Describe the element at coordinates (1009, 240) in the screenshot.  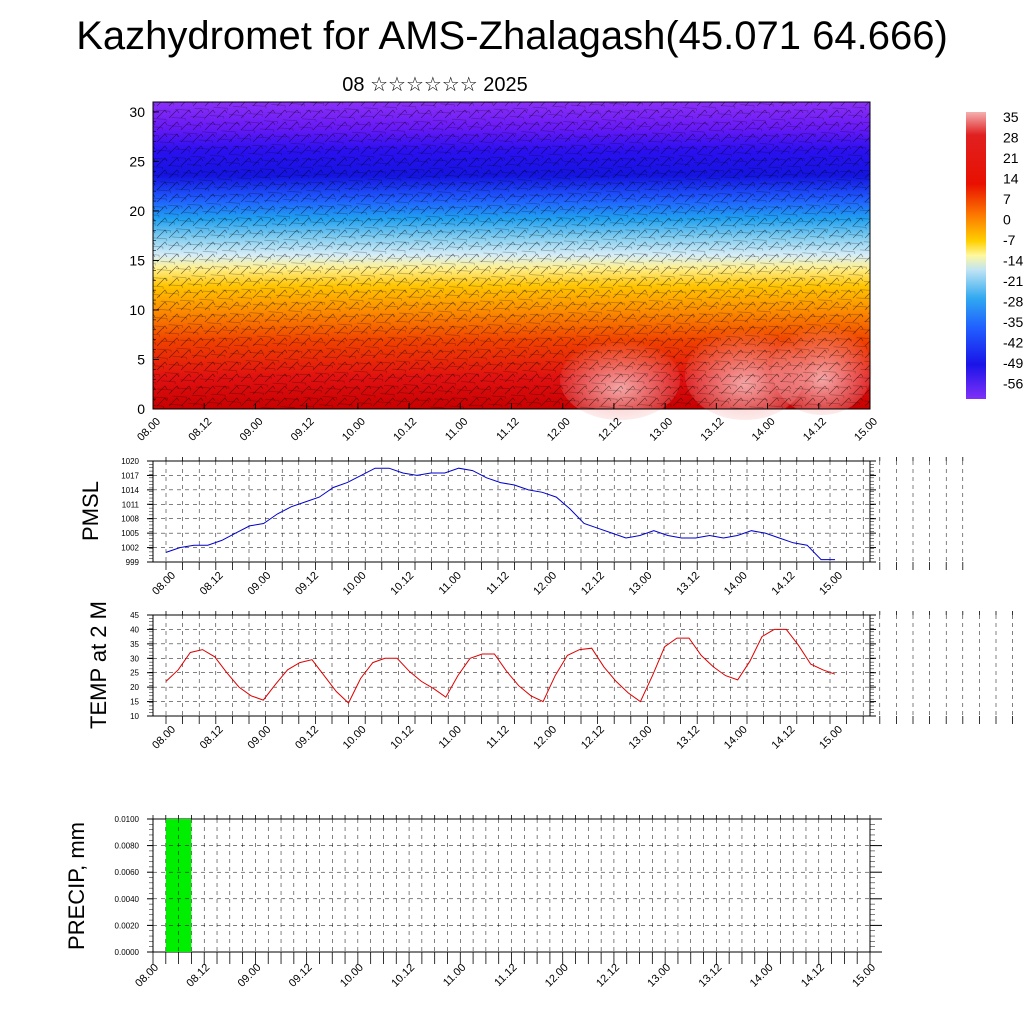
I see `colorbar-label: -7` at that location.